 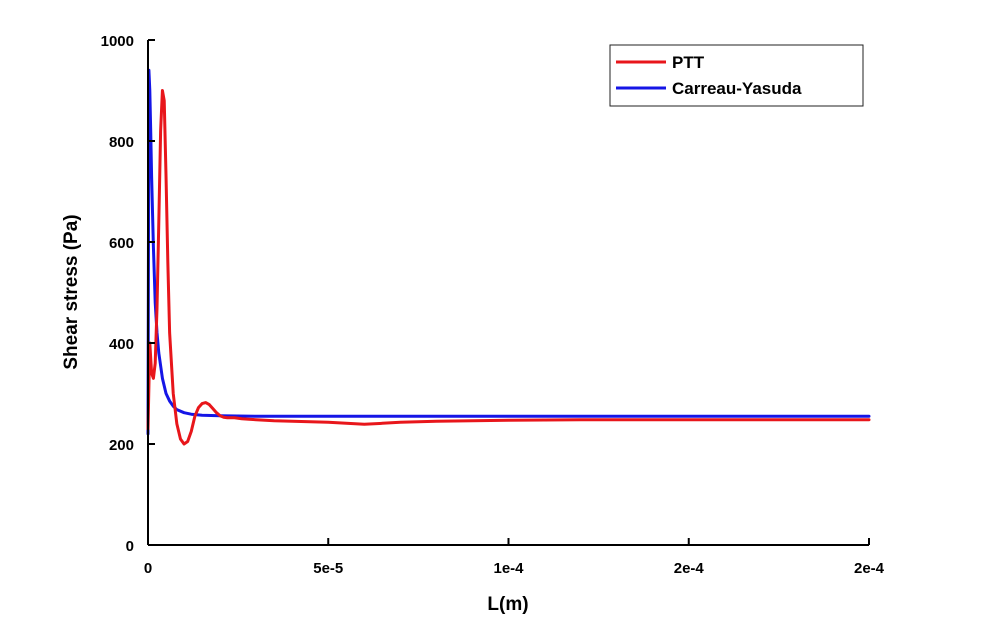 What do you see at coordinates (688, 62) in the screenshot?
I see `legend-label-ptt: PTT` at bounding box center [688, 62].